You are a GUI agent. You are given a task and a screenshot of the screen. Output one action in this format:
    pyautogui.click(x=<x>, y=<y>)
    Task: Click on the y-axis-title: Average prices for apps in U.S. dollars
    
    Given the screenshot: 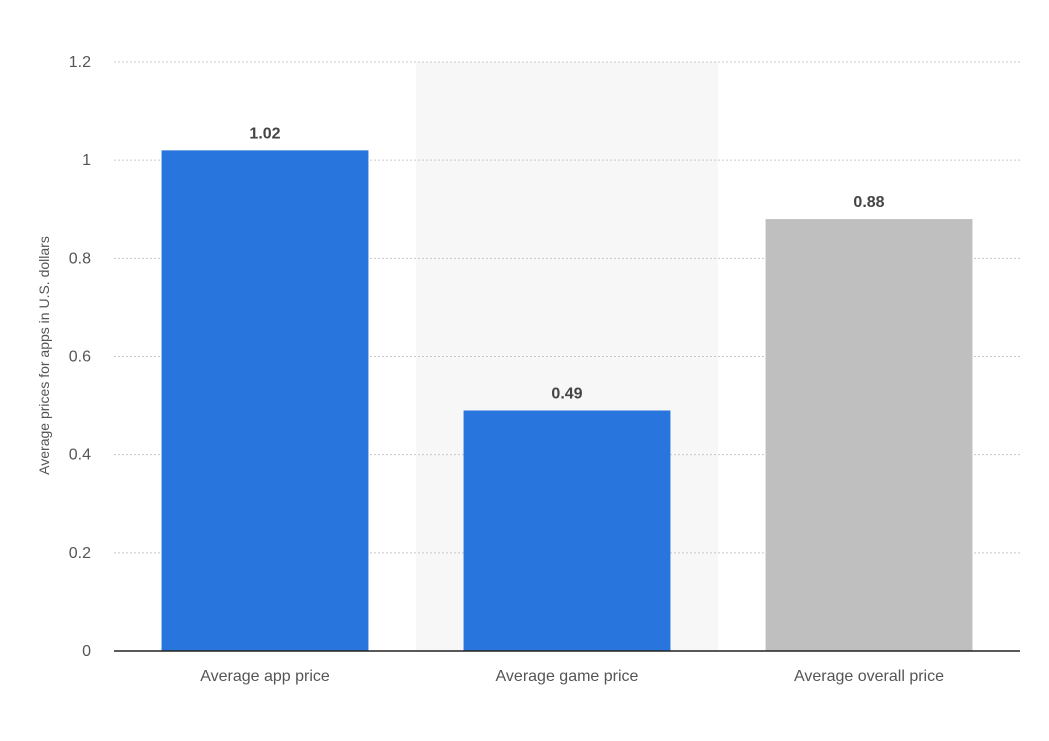 What is the action you would take?
    pyautogui.click(x=44, y=355)
    